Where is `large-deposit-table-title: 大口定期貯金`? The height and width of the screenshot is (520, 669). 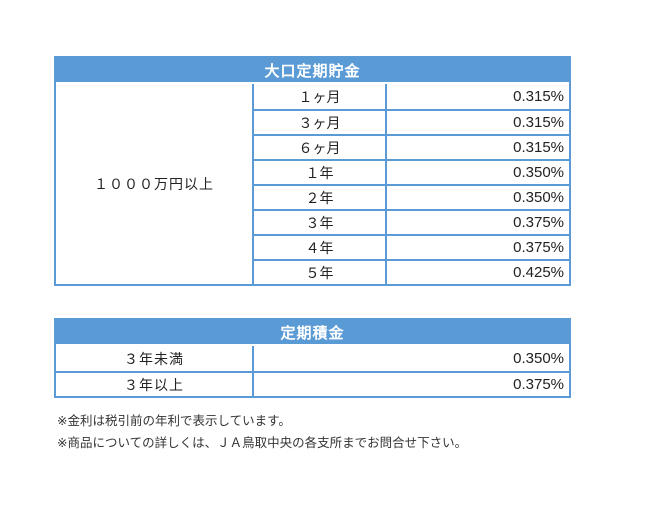
large-deposit-table-title: 大口定期貯金 is located at coordinates (313, 71).